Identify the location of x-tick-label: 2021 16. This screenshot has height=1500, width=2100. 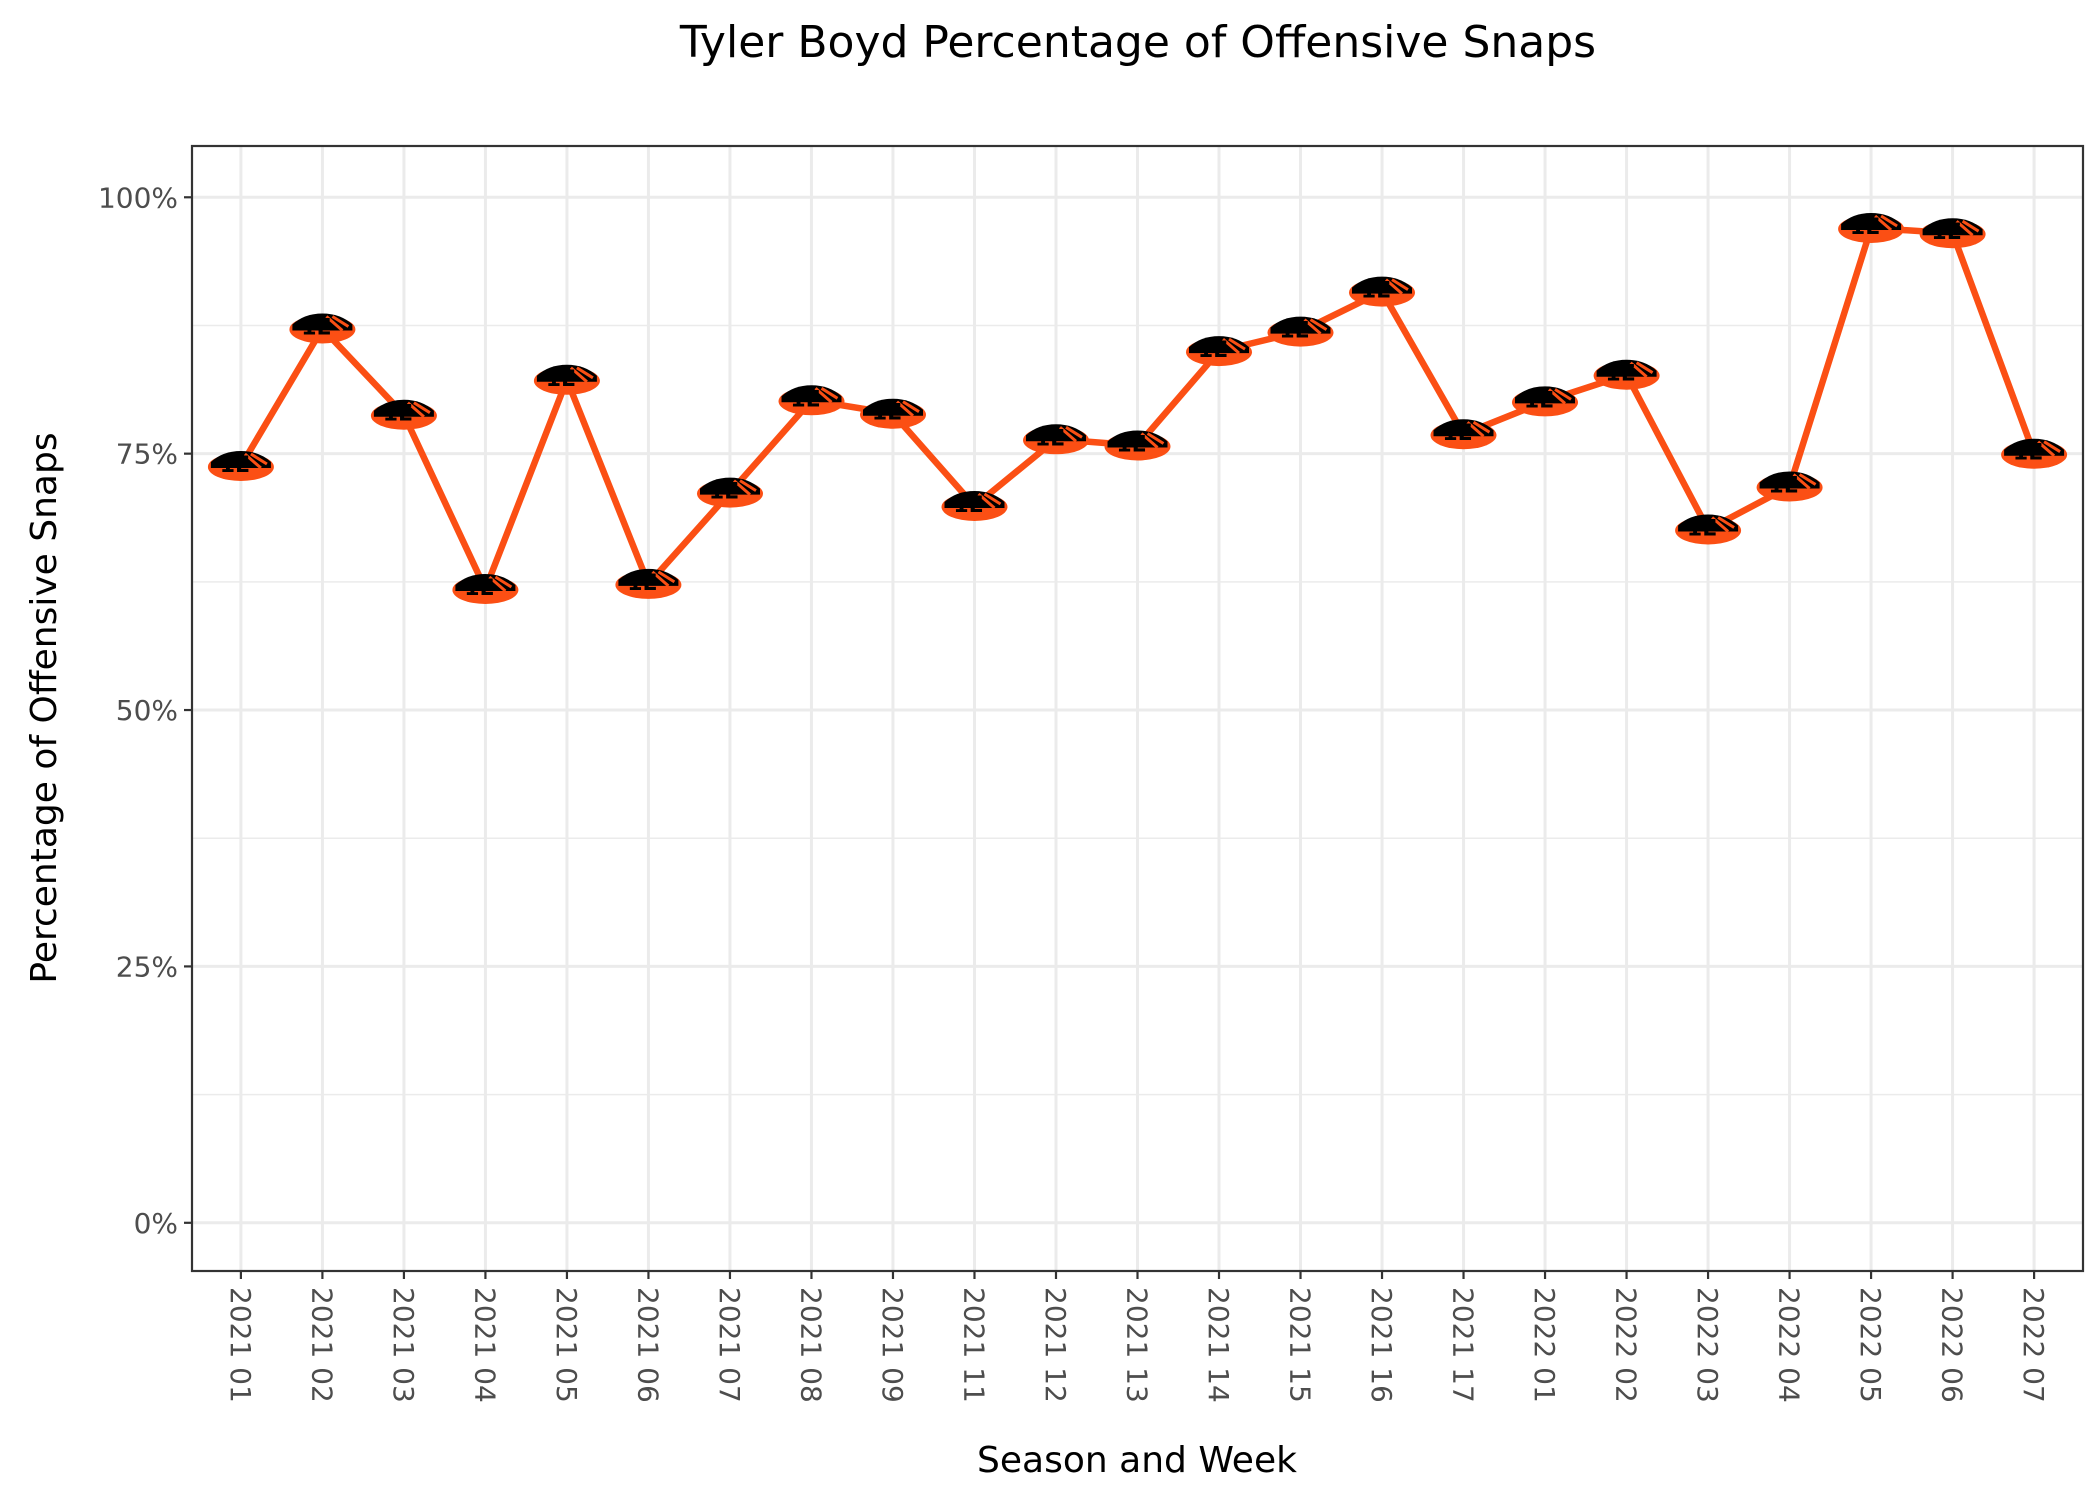
(1381, 1345).